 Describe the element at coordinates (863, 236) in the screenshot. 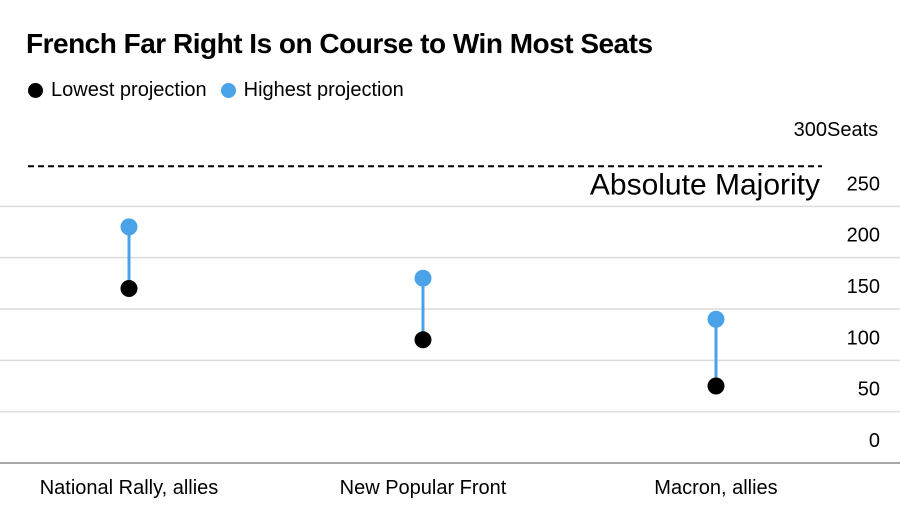

I see `y-tick-label: 200` at that location.